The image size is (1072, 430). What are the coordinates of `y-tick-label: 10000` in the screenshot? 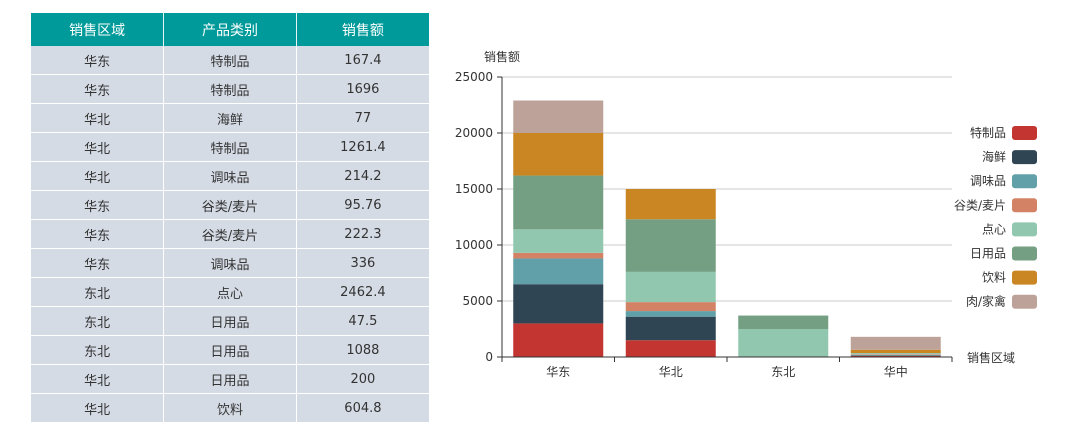 It's located at (474, 245).